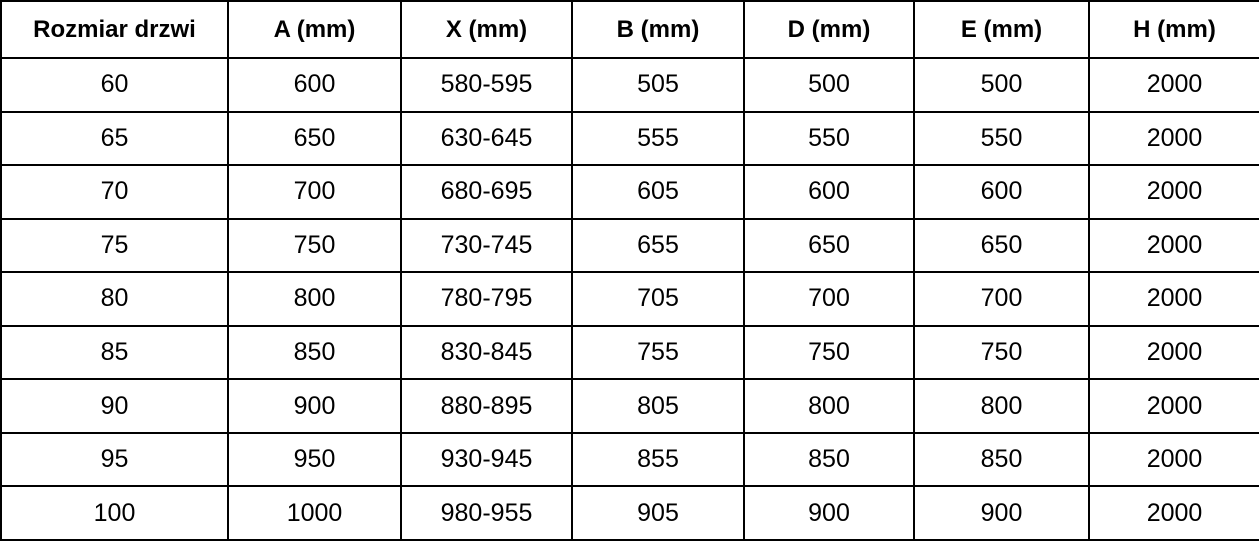  I want to click on header-door-size: Rozmiar drzwi, so click(114, 29).